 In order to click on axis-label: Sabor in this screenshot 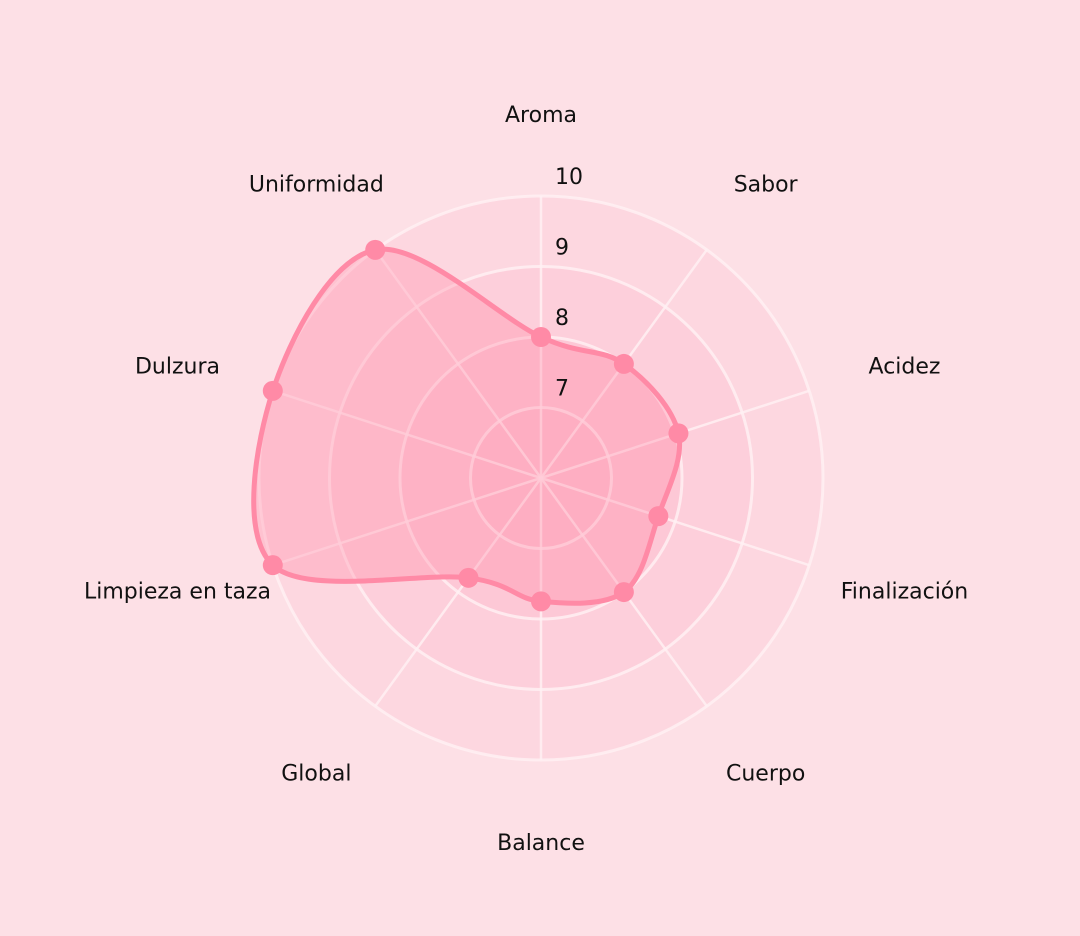, I will do `click(766, 185)`.